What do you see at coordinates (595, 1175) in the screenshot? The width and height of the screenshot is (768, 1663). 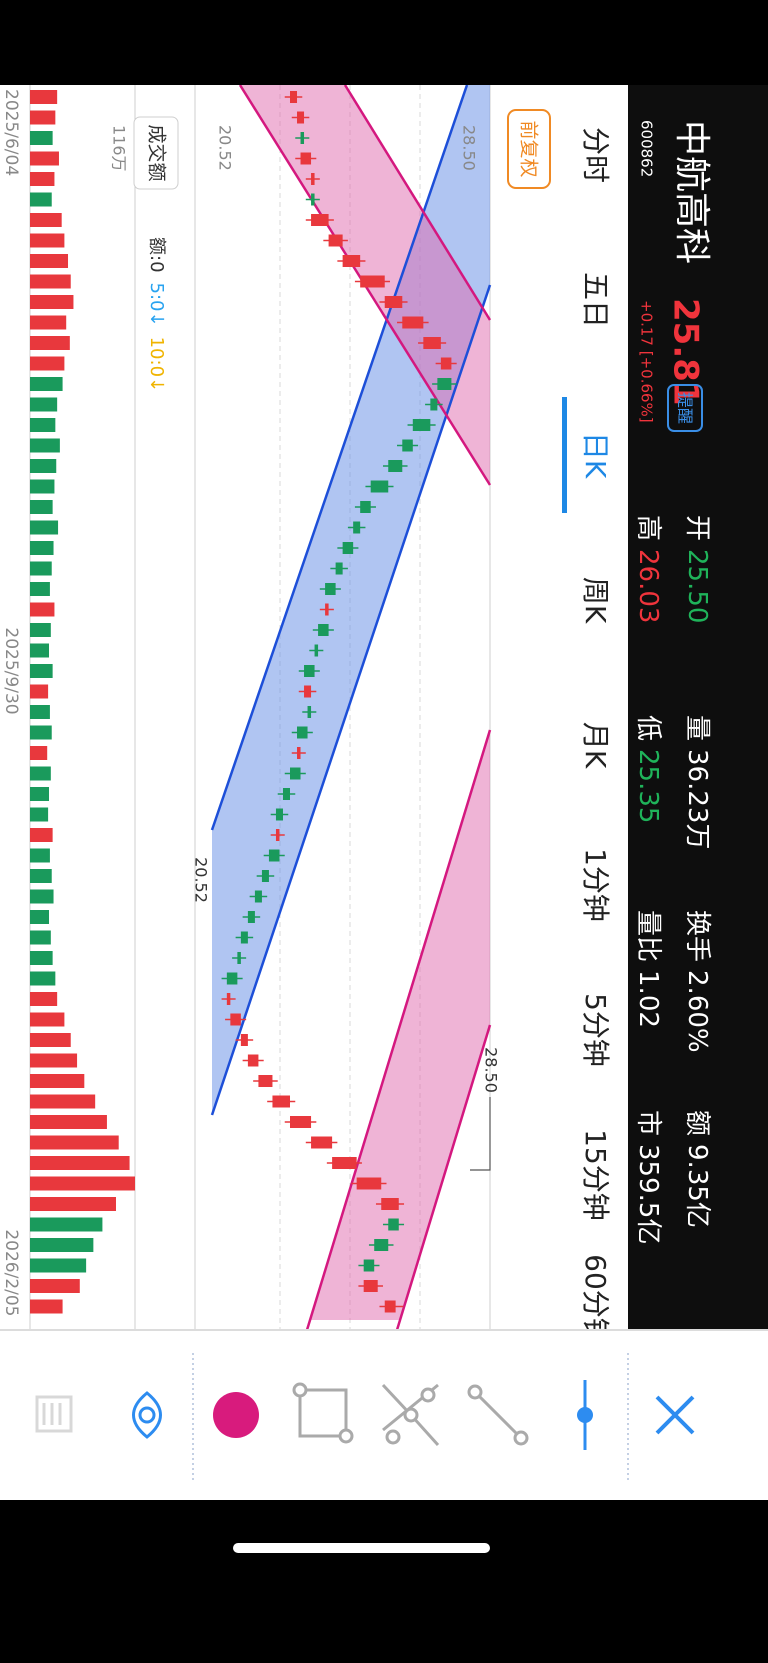 I see `tab: 15分钟` at bounding box center [595, 1175].